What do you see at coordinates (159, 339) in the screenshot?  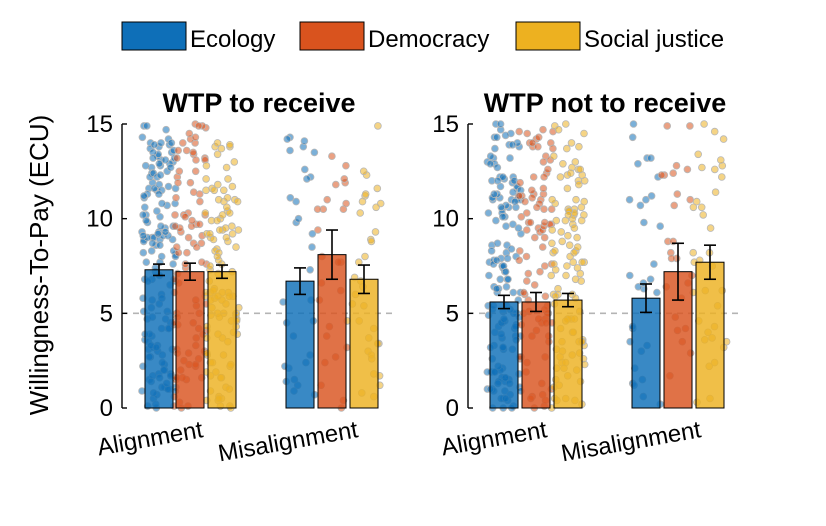 I see `bar-ecology-alignment` at bounding box center [159, 339].